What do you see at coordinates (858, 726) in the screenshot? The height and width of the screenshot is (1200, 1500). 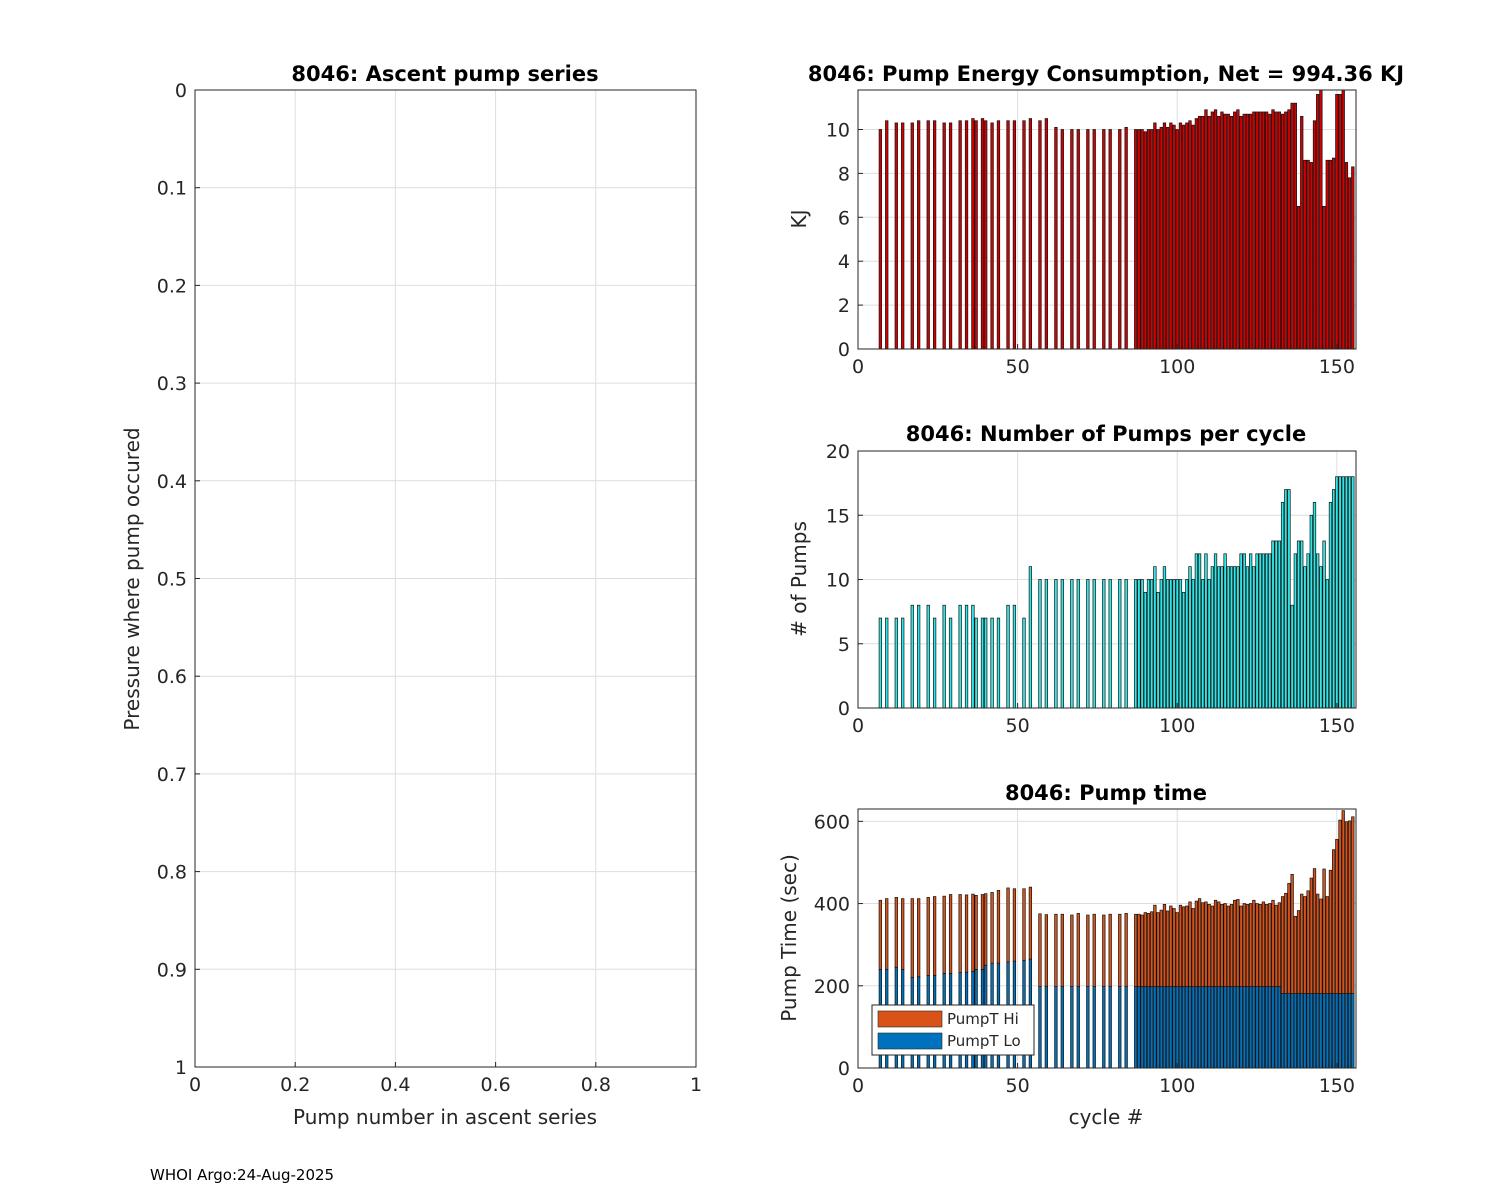 I see `pumps-x-tick-label: 0` at bounding box center [858, 726].